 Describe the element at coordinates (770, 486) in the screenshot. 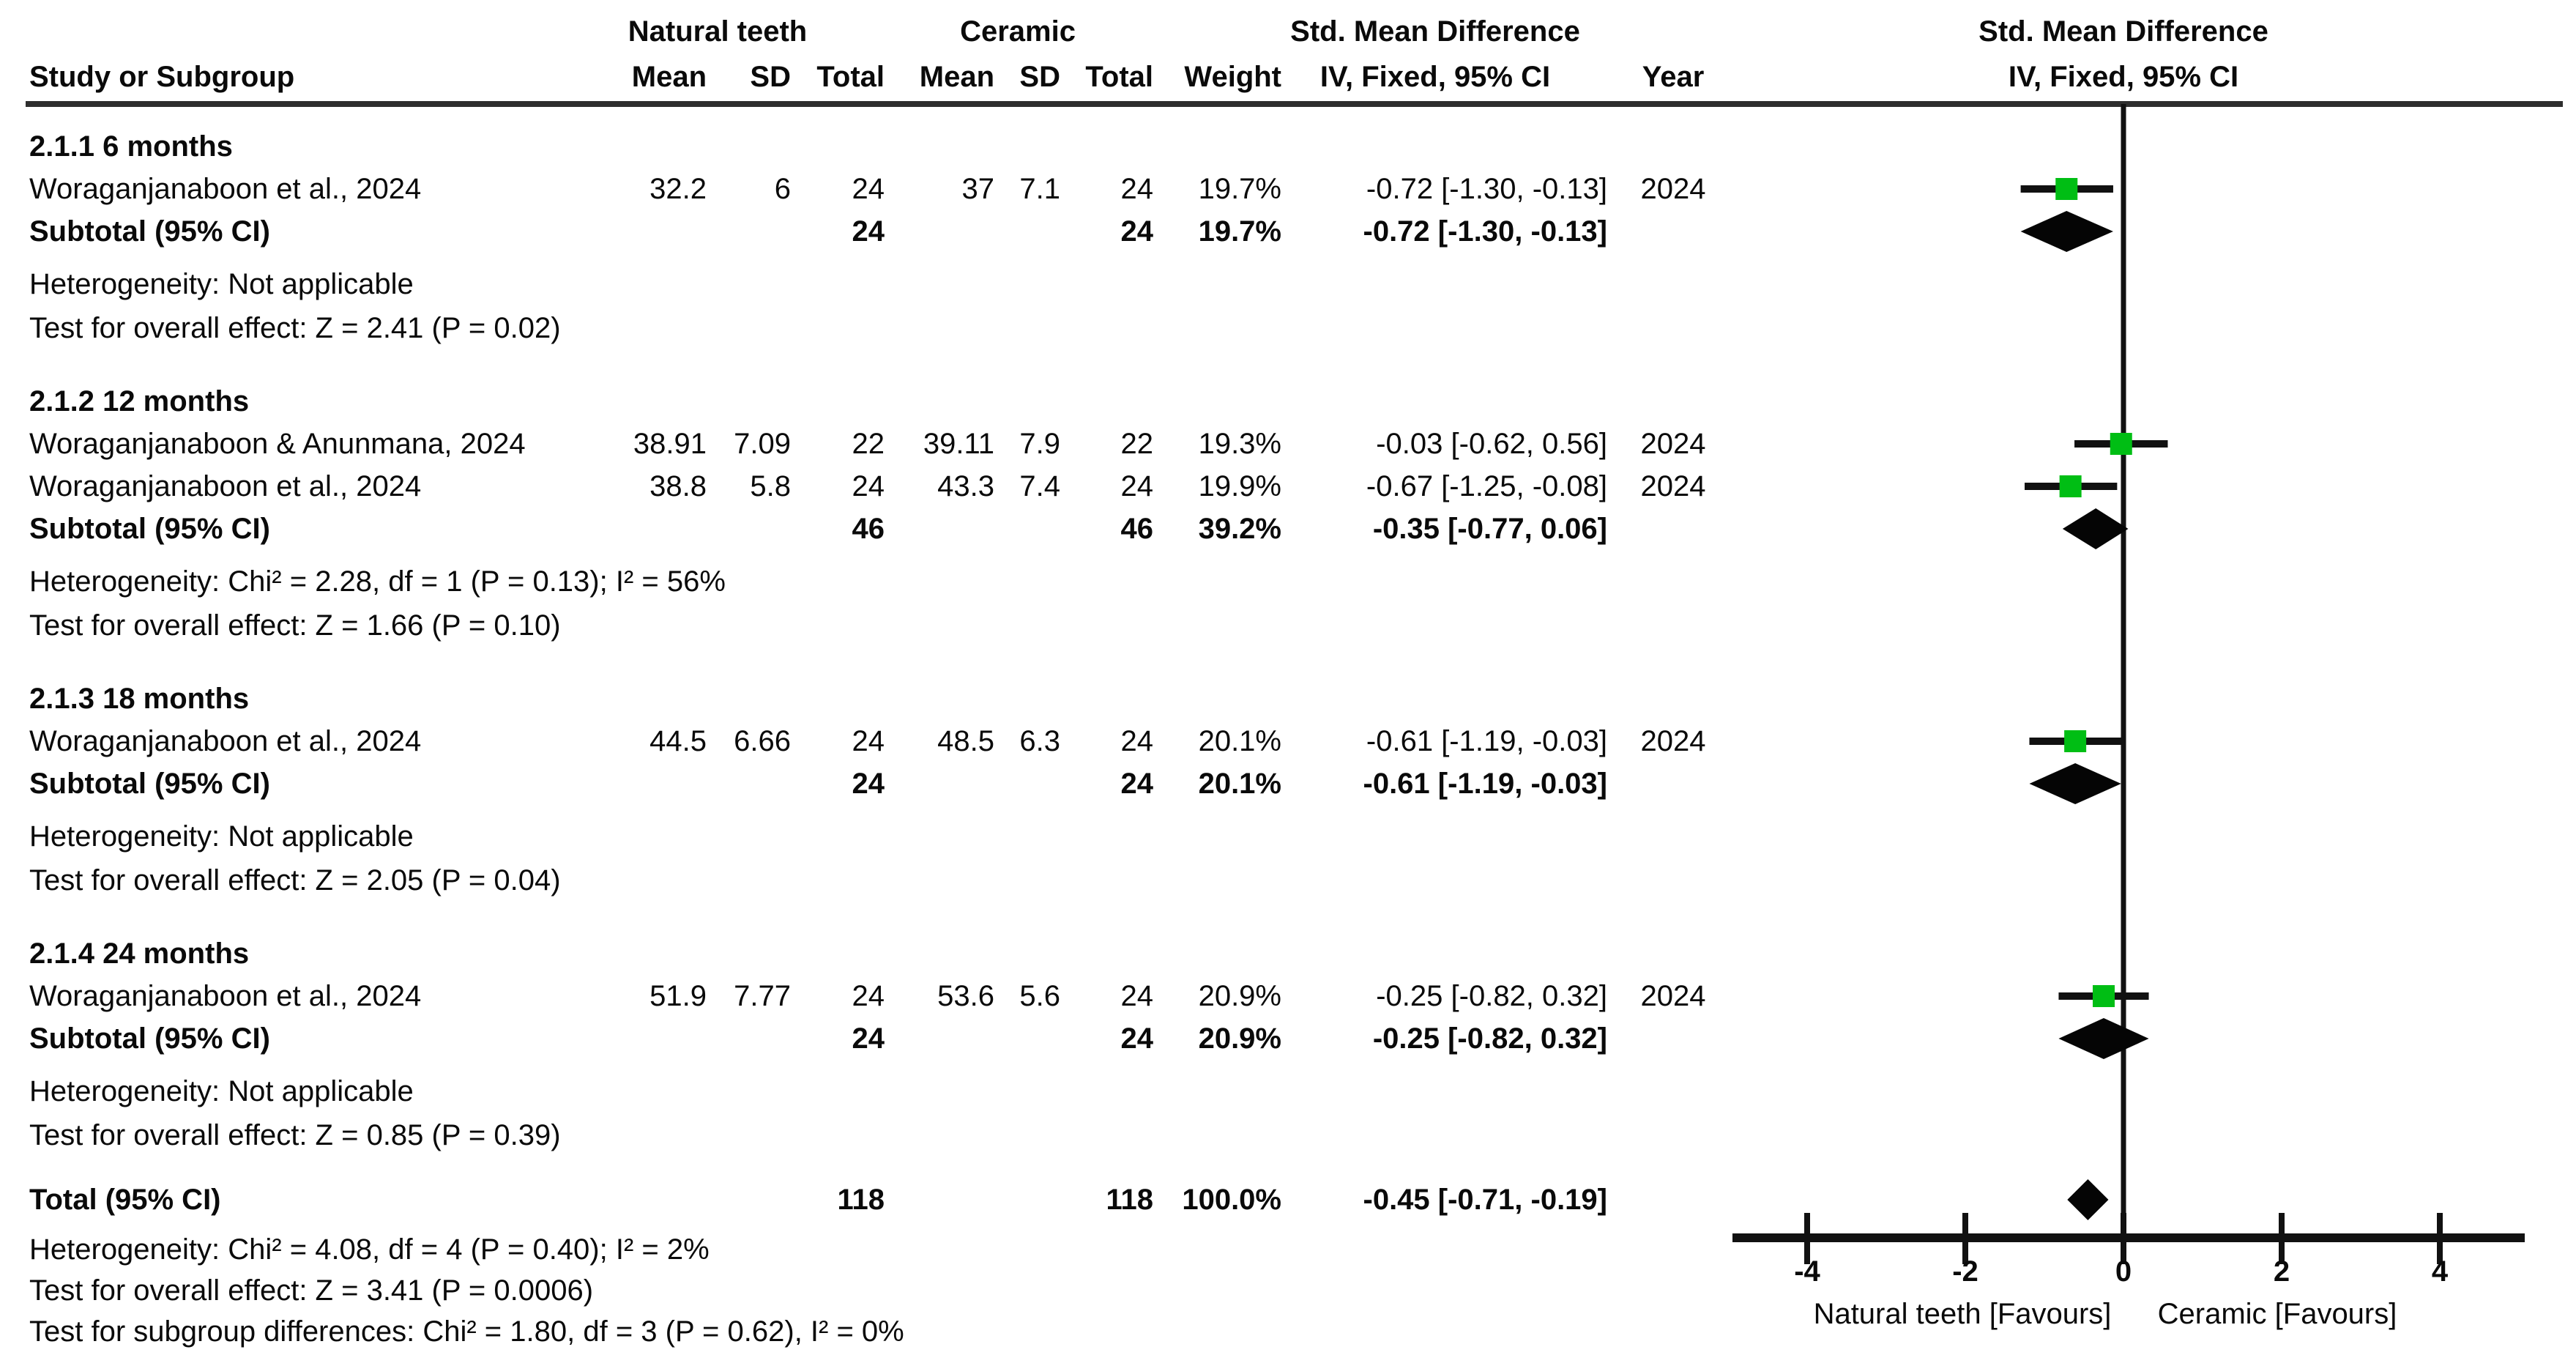

I see `cell-natural-sd: 5.8` at that location.